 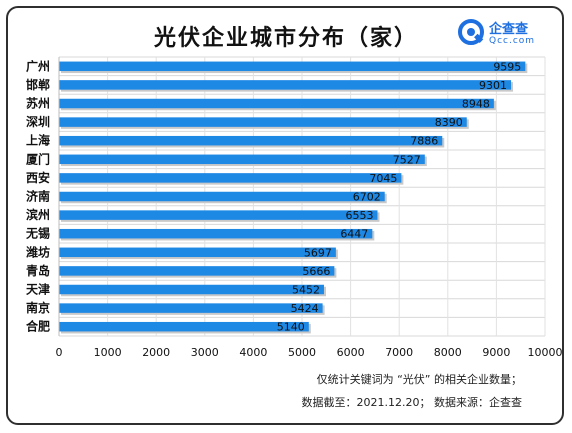 What do you see at coordinates (316, 271) in the screenshot?
I see `data-label: 5666` at bounding box center [316, 271].